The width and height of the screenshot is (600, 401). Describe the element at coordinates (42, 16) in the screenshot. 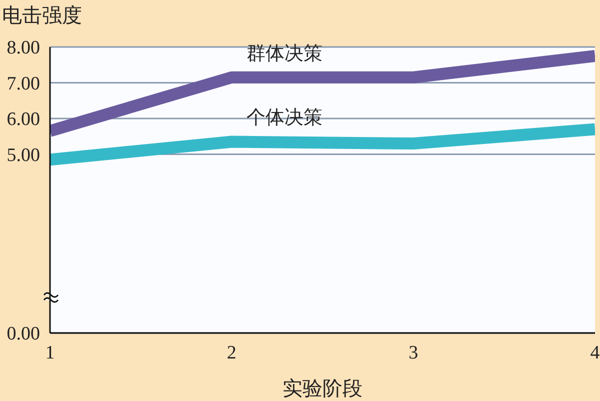

I see `chart-title: 电击强度` at that location.